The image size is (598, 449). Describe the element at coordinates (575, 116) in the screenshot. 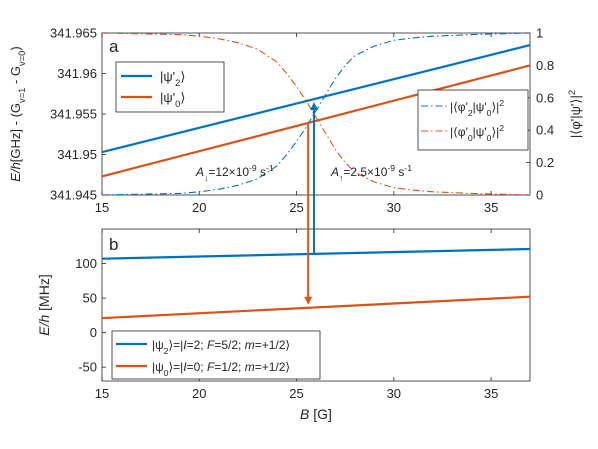

I see `panel-a-y2label-part: |⟨φ'|ψ'⟩|` at that location.